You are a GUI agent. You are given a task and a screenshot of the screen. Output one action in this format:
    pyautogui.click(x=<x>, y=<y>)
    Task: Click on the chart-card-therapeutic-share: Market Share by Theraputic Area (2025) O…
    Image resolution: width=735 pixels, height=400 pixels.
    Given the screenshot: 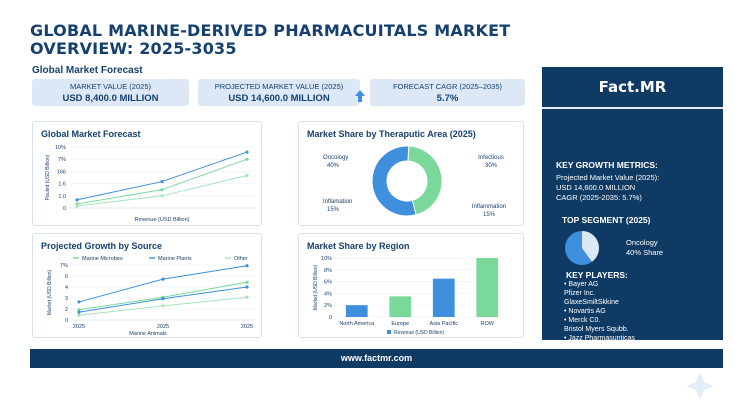 What is the action you would take?
    pyautogui.click(x=411, y=173)
    